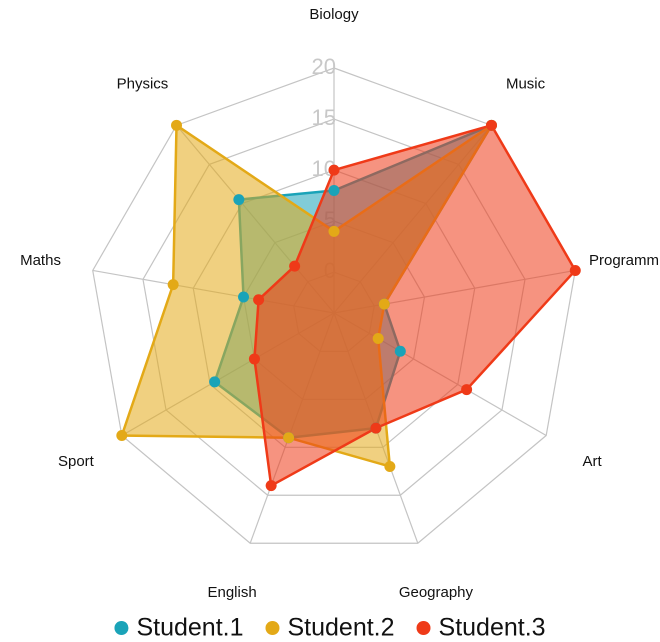 The width and height of the screenshot is (660, 642). Describe the element at coordinates (143, 84) in the screenshot. I see `axis-label: Physics` at that location.